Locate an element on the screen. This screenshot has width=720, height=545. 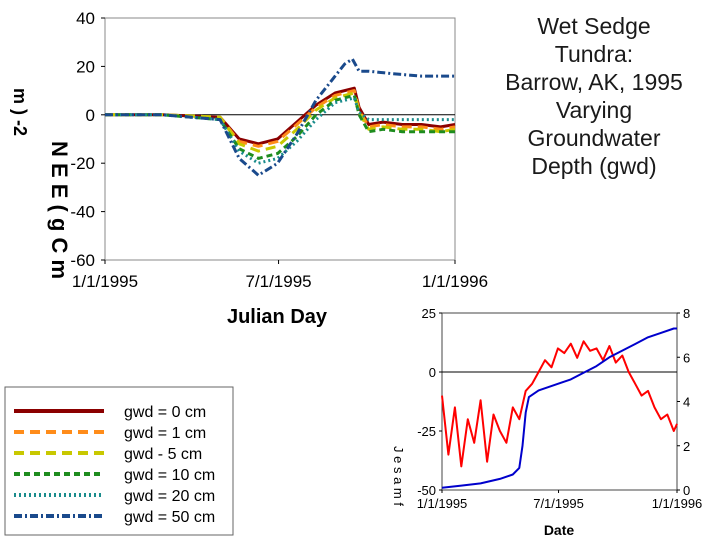
title-line: Wet Sedge is located at coordinates (594, 26).